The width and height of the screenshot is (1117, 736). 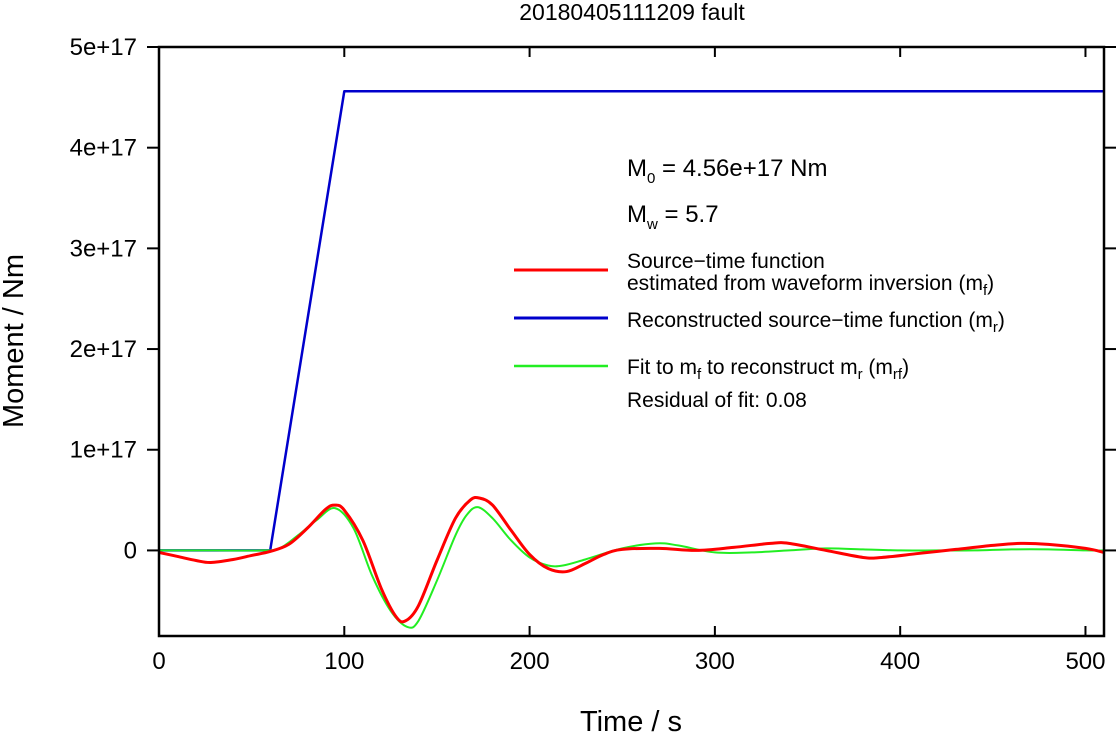 What do you see at coordinates (158, 661) in the screenshot?
I see `x-tick-label: 0` at bounding box center [158, 661].